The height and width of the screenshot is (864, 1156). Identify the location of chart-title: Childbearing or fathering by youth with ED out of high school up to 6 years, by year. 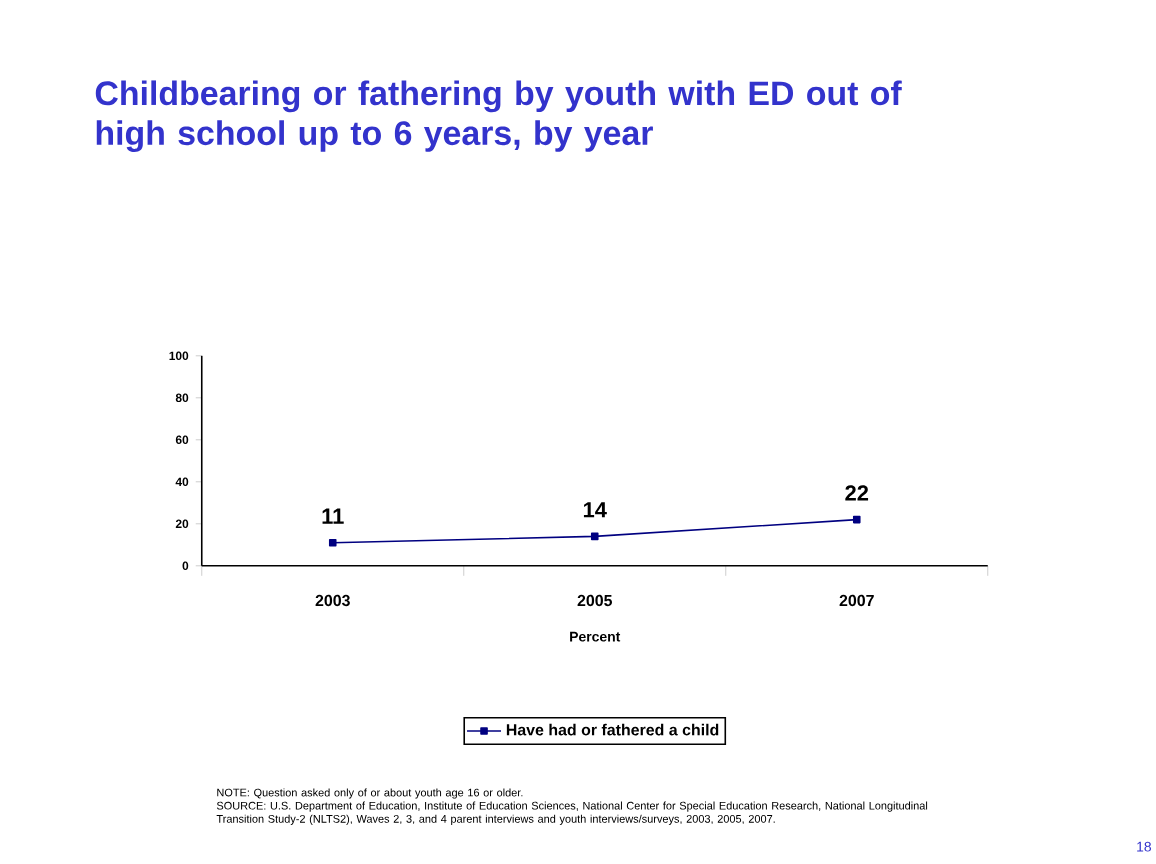
(498, 116).